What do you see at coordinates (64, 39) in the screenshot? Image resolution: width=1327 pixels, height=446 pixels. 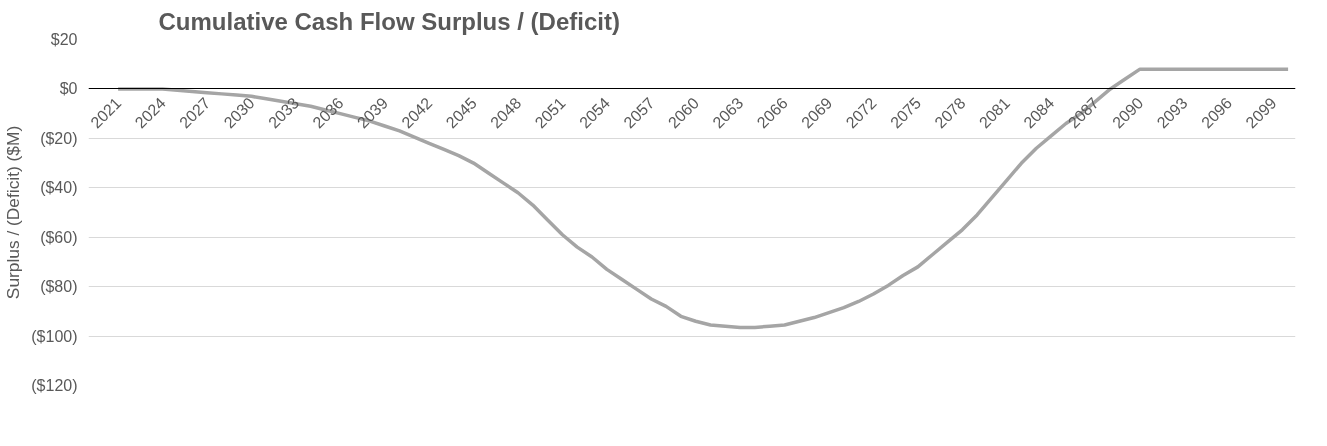 I see `y-tick-label: $20` at bounding box center [64, 39].